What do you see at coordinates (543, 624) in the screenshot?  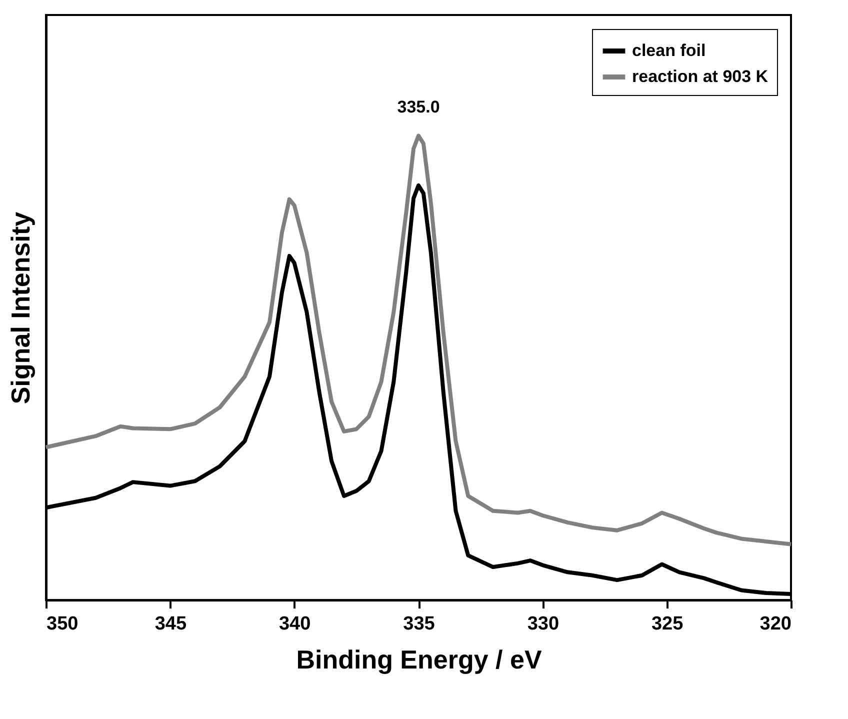 I see `x-tick-label: 330` at bounding box center [543, 624].